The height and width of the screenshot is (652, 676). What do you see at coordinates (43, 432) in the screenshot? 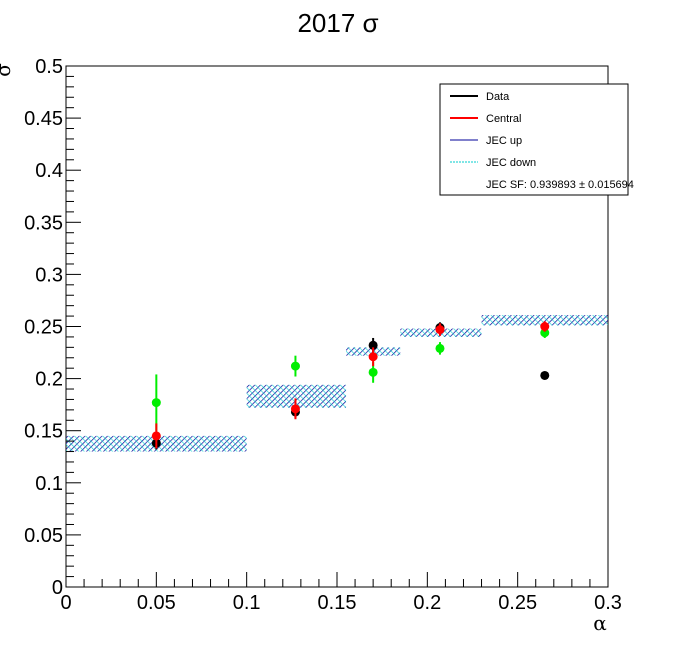
I see `y-tick-label: 0.15` at bounding box center [43, 432].